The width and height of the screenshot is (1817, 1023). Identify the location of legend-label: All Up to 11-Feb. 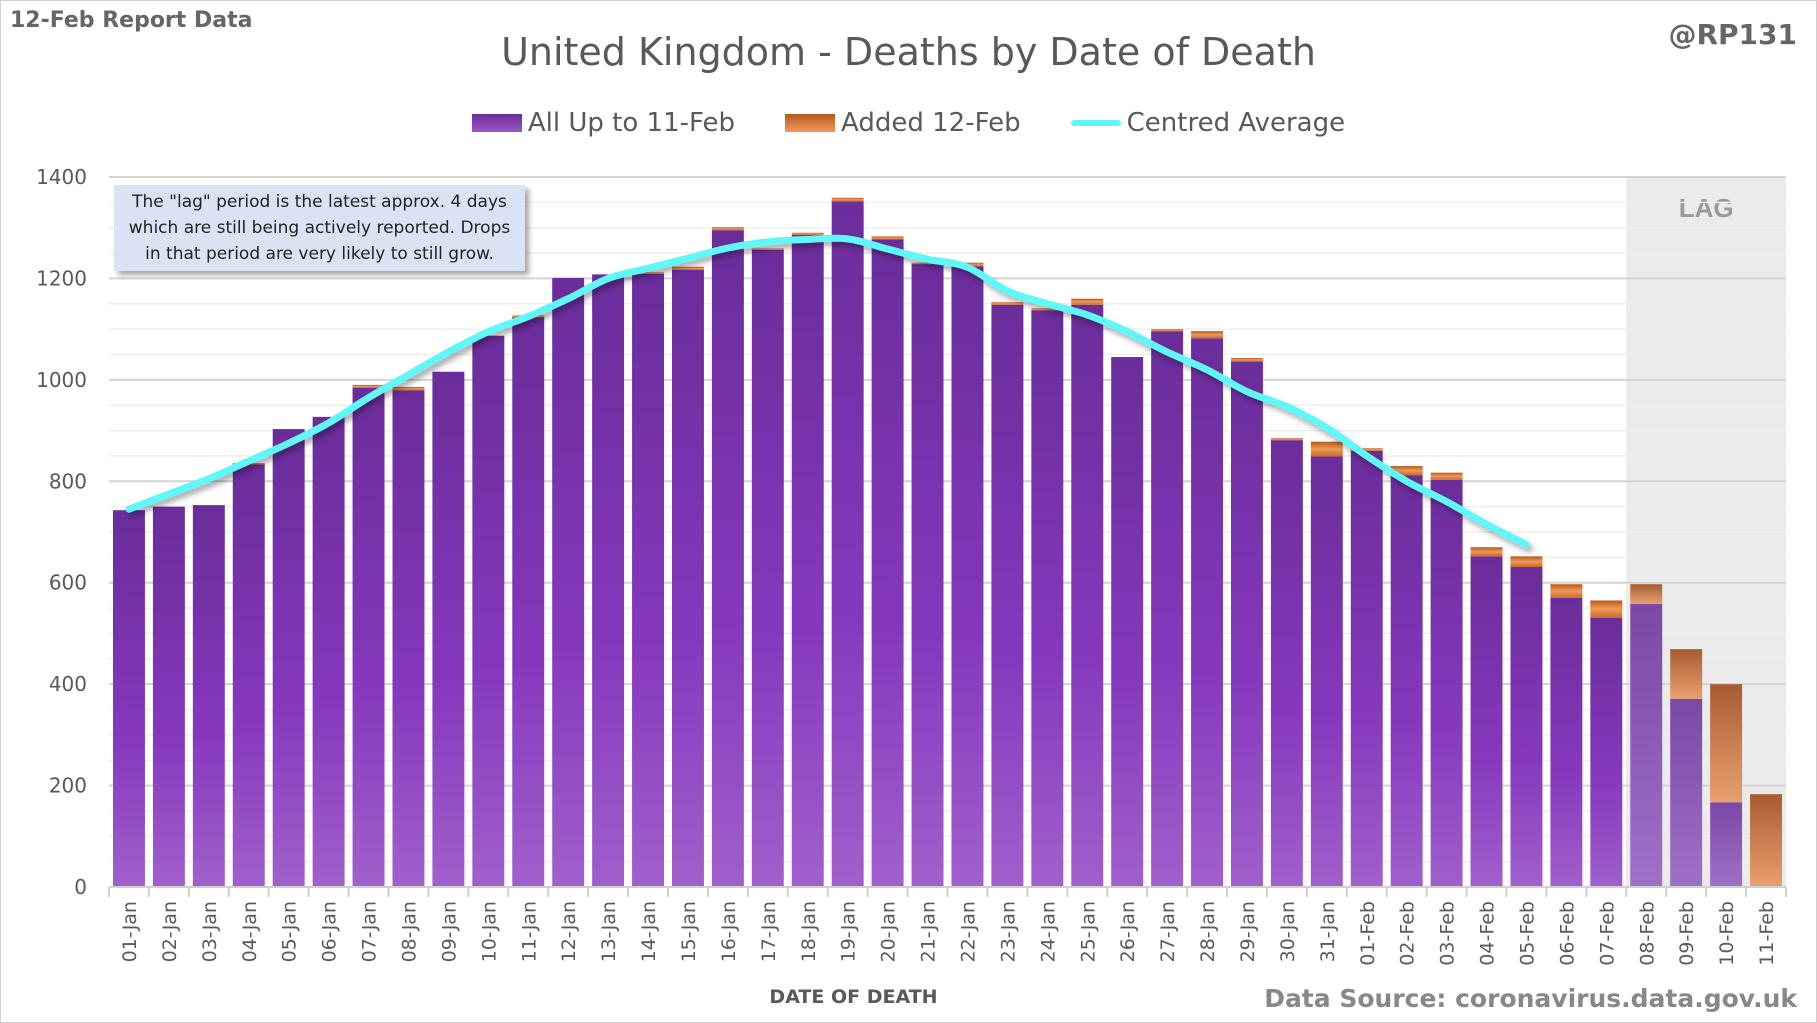
(631, 123).